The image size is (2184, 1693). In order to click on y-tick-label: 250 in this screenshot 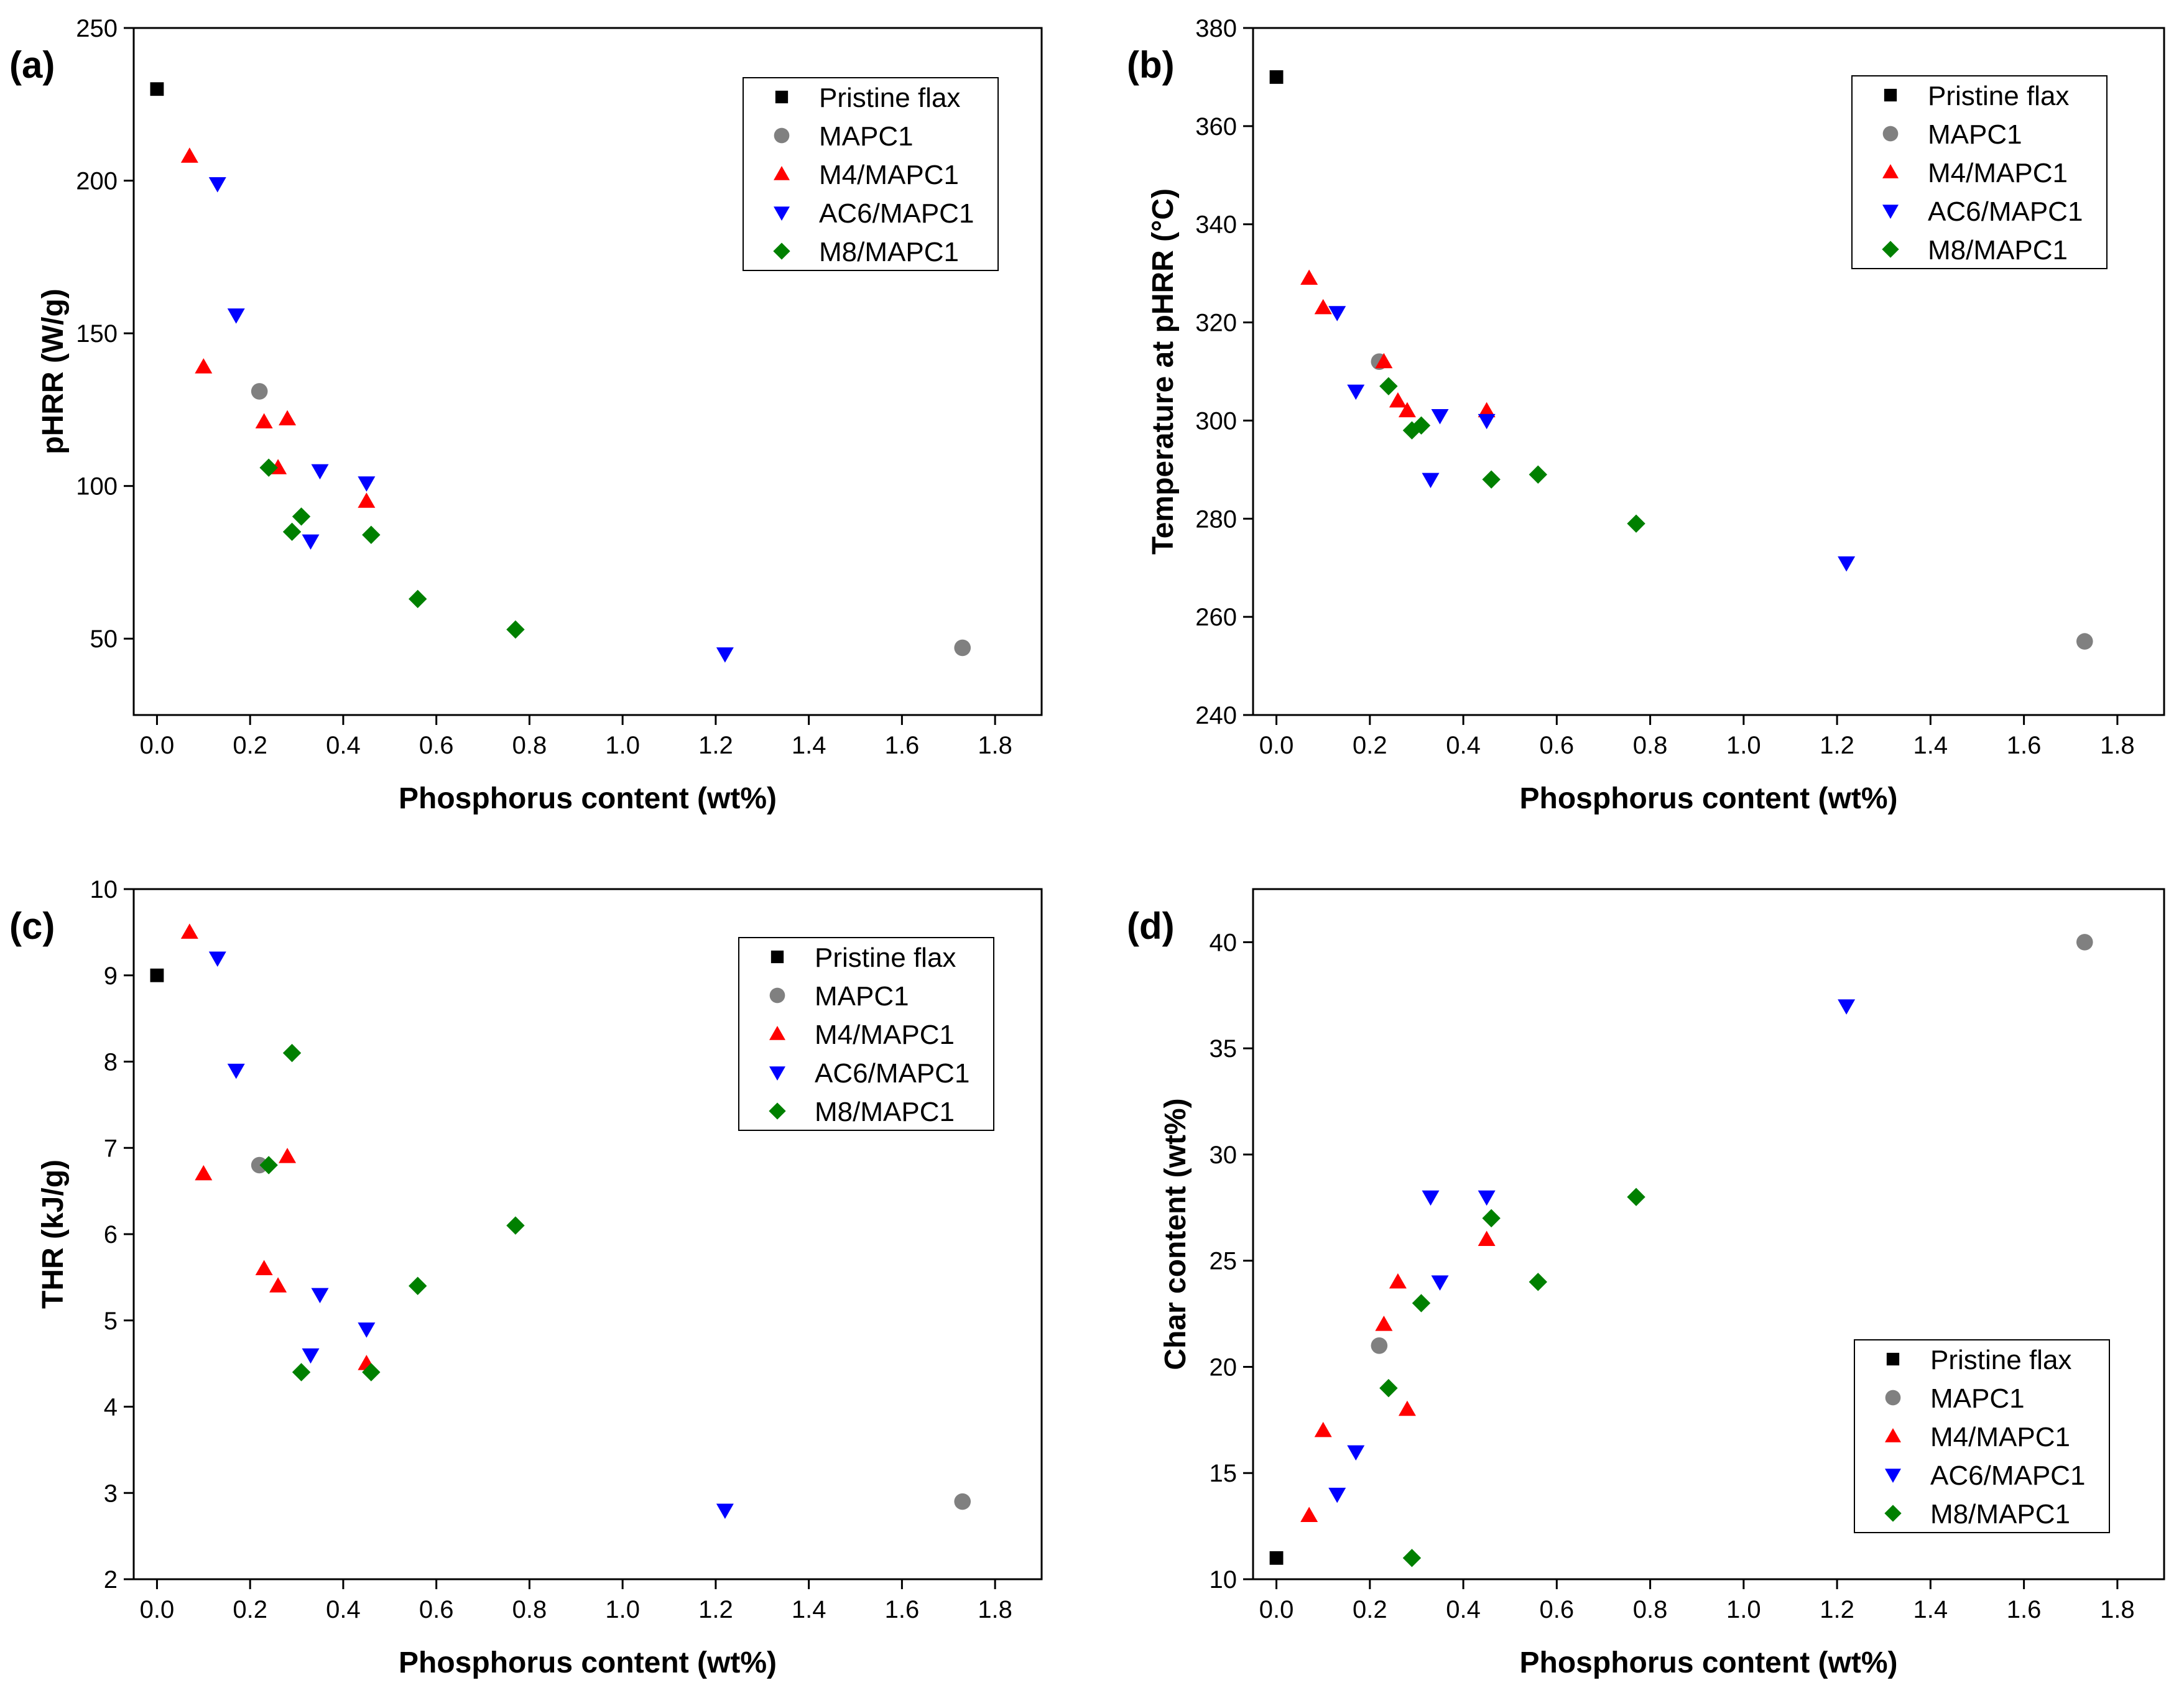, I will do `click(97, 28)`.